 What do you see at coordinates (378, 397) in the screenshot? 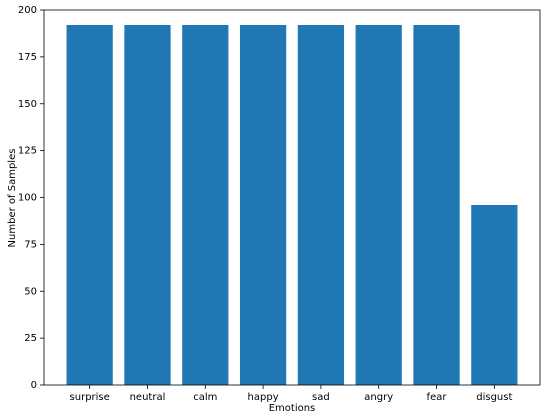
I see `x-tick-label: angry` at bounding box center [378, 397].